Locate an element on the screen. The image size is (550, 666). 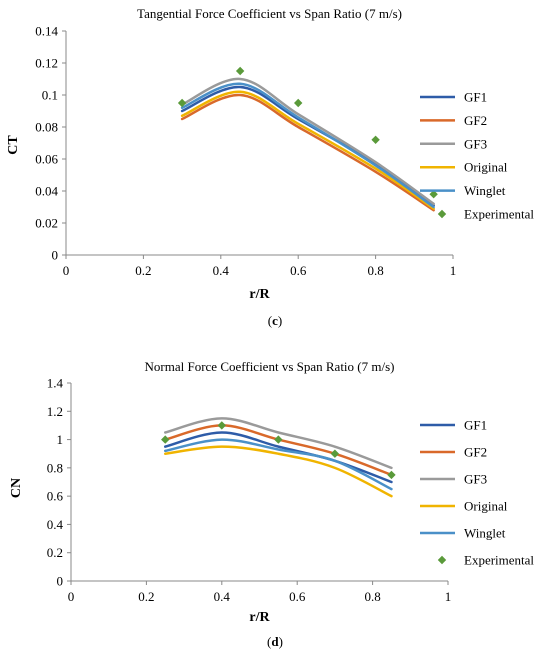
panel-caption: (d) is located at coordinates (275, 641).